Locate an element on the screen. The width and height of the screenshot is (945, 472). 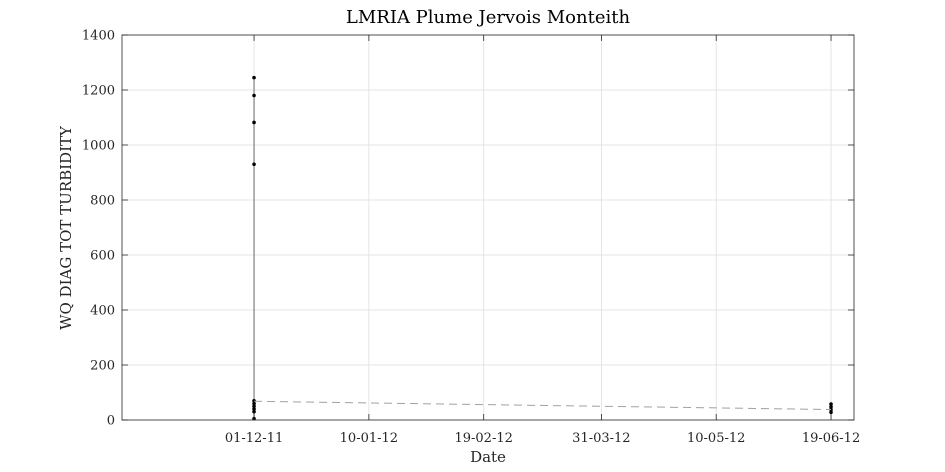
y-tick-label: 1200 is located at coordinates (98, 91).